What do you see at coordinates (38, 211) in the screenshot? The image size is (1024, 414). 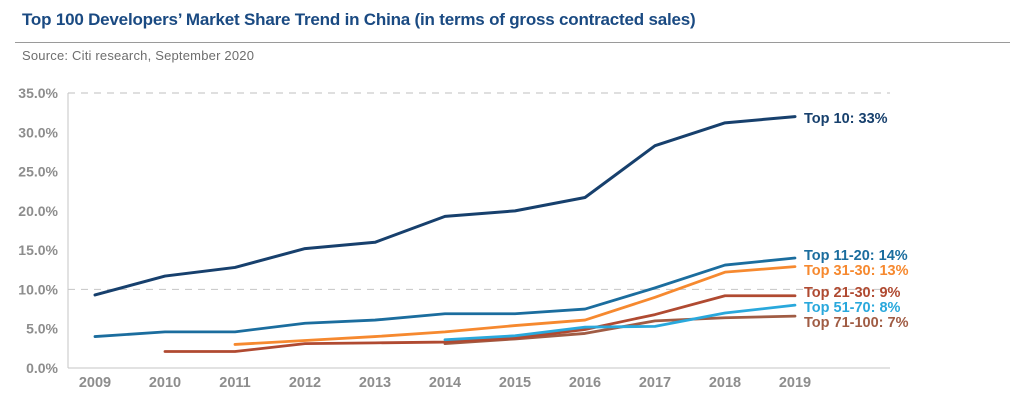 I see `y-axis-label: 20.0%` at bounding box center [38, 211].